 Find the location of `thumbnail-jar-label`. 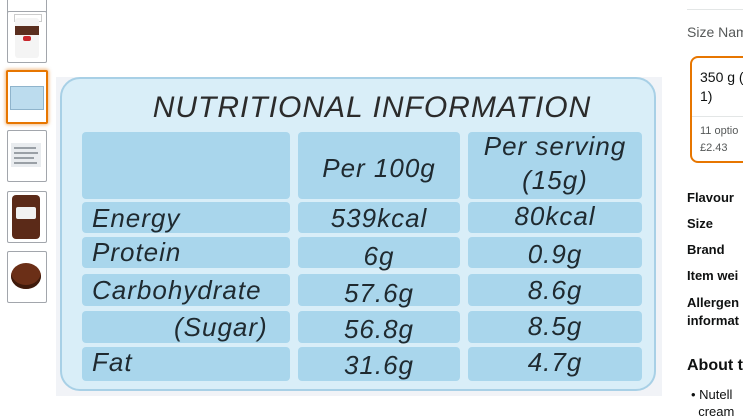

thumbnail-jar-label is located at coordinates (27, 37).